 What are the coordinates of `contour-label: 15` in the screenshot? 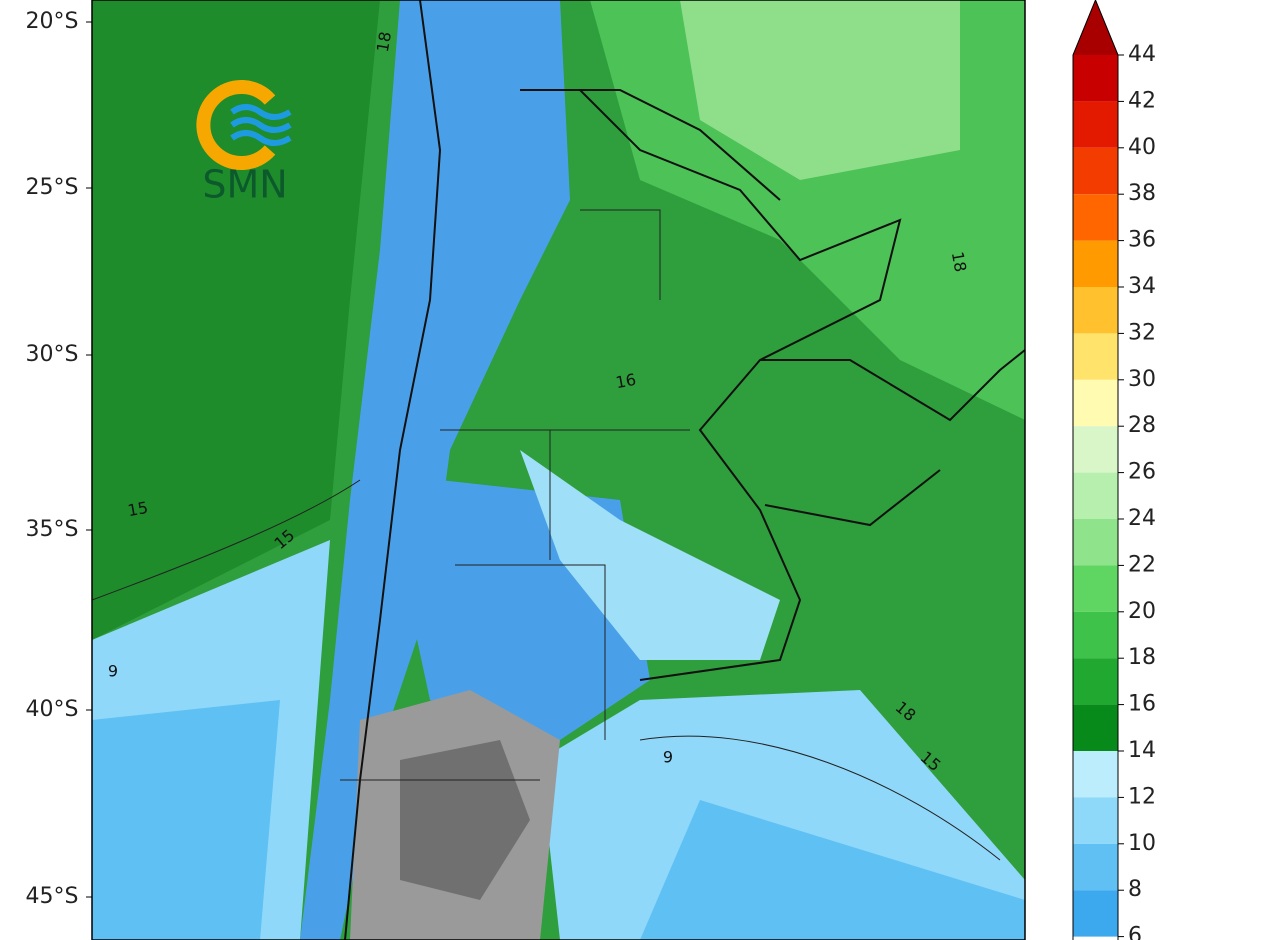 It's located at (137, 509).